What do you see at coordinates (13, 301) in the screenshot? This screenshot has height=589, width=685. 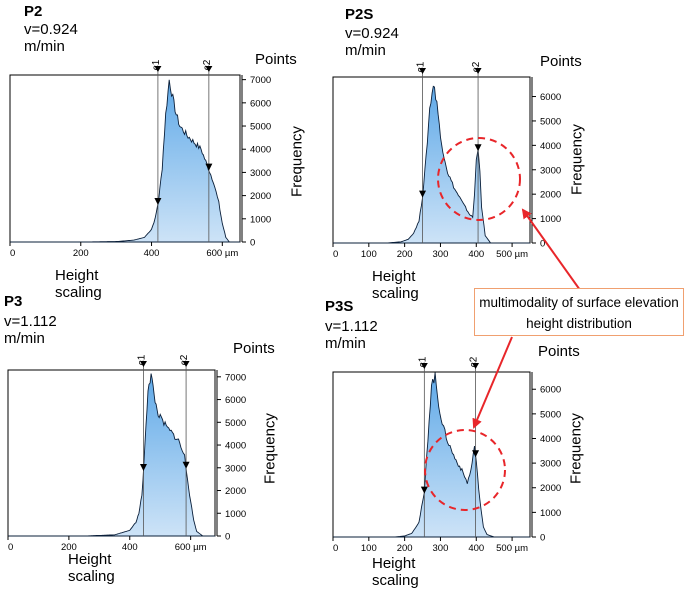 I see `chart-title-p3: P3` at bounding box center [13, 301].